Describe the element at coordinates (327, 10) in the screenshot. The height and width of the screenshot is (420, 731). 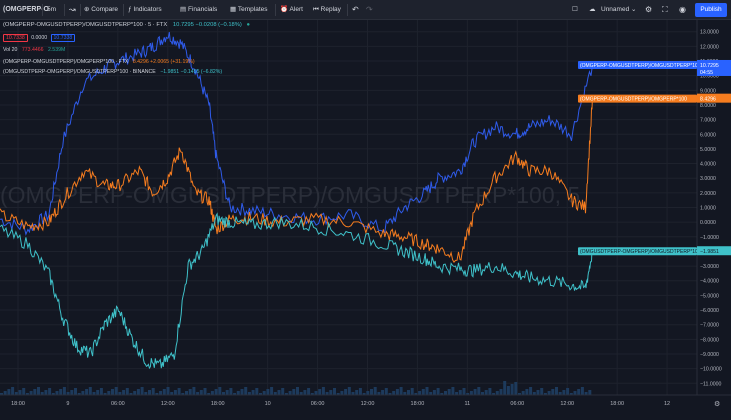
I see `replay-button: ⏮ Replay` at that location.